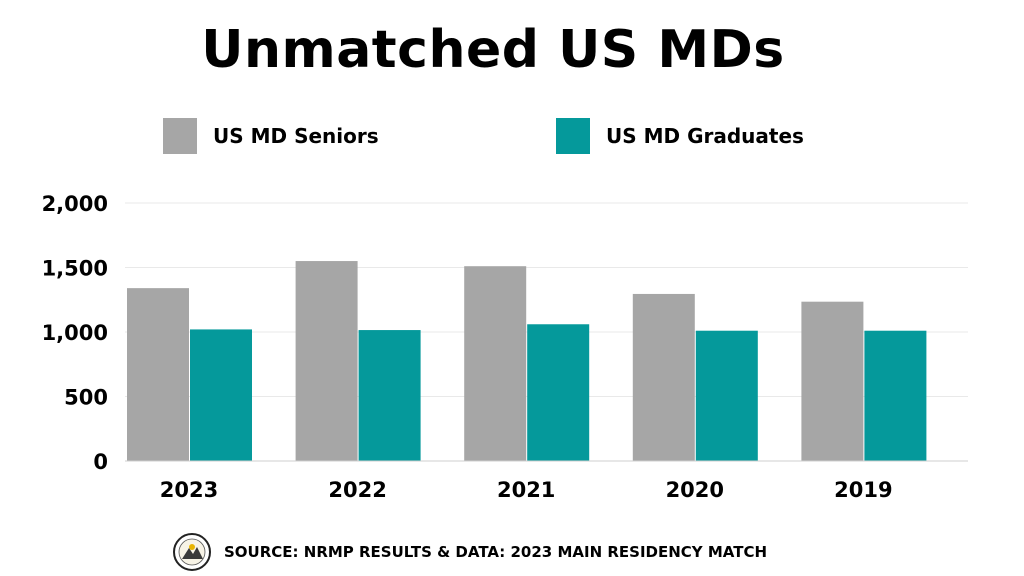  What do you see at coordinates (705, 136) in the screenshot?
I see `legend-label-graduates: US MD Graduates` at bounding box center [705, 136].